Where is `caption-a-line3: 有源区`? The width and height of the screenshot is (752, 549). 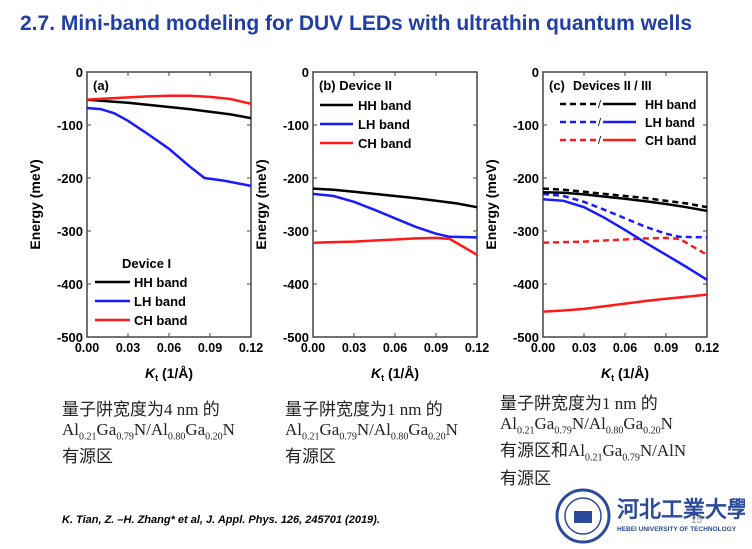
caption-a-line3: 有源区 is located at coordinates (87, 457).